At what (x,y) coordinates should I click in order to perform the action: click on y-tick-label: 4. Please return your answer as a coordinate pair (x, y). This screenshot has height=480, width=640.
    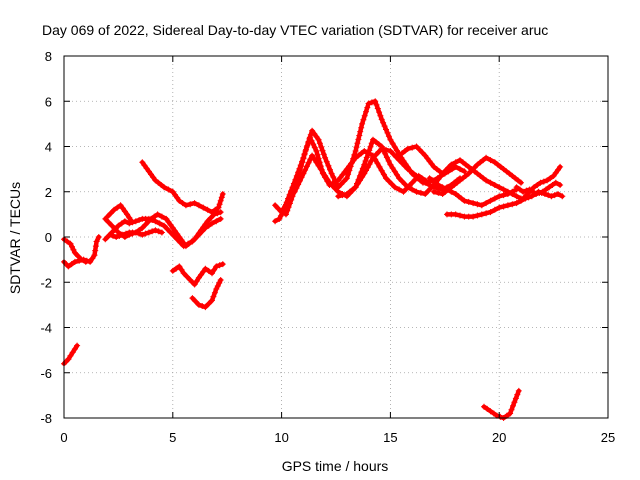
    Looking at the image, I should click on (48, 147).